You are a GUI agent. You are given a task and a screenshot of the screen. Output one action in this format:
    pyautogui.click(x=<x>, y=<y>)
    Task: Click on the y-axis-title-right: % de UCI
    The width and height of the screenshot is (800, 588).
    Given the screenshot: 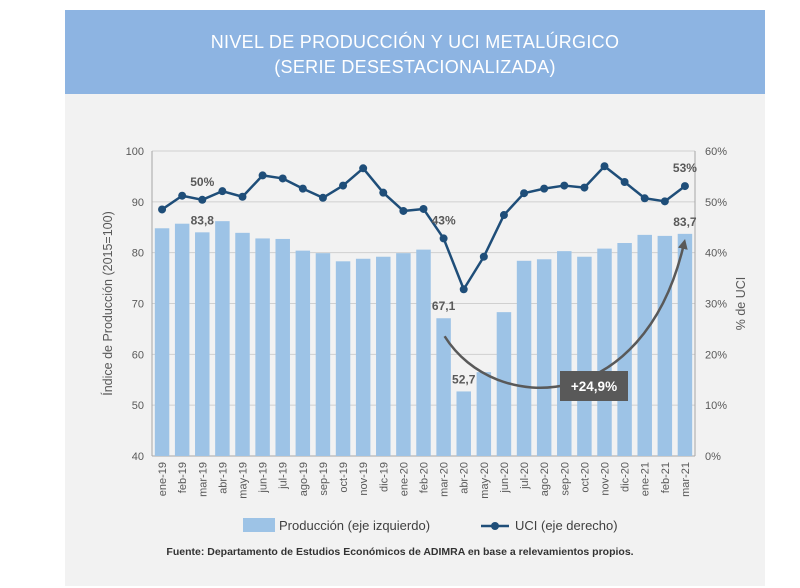 What is the action you would take?
    pyautogui.click(x=741, y=304)
    